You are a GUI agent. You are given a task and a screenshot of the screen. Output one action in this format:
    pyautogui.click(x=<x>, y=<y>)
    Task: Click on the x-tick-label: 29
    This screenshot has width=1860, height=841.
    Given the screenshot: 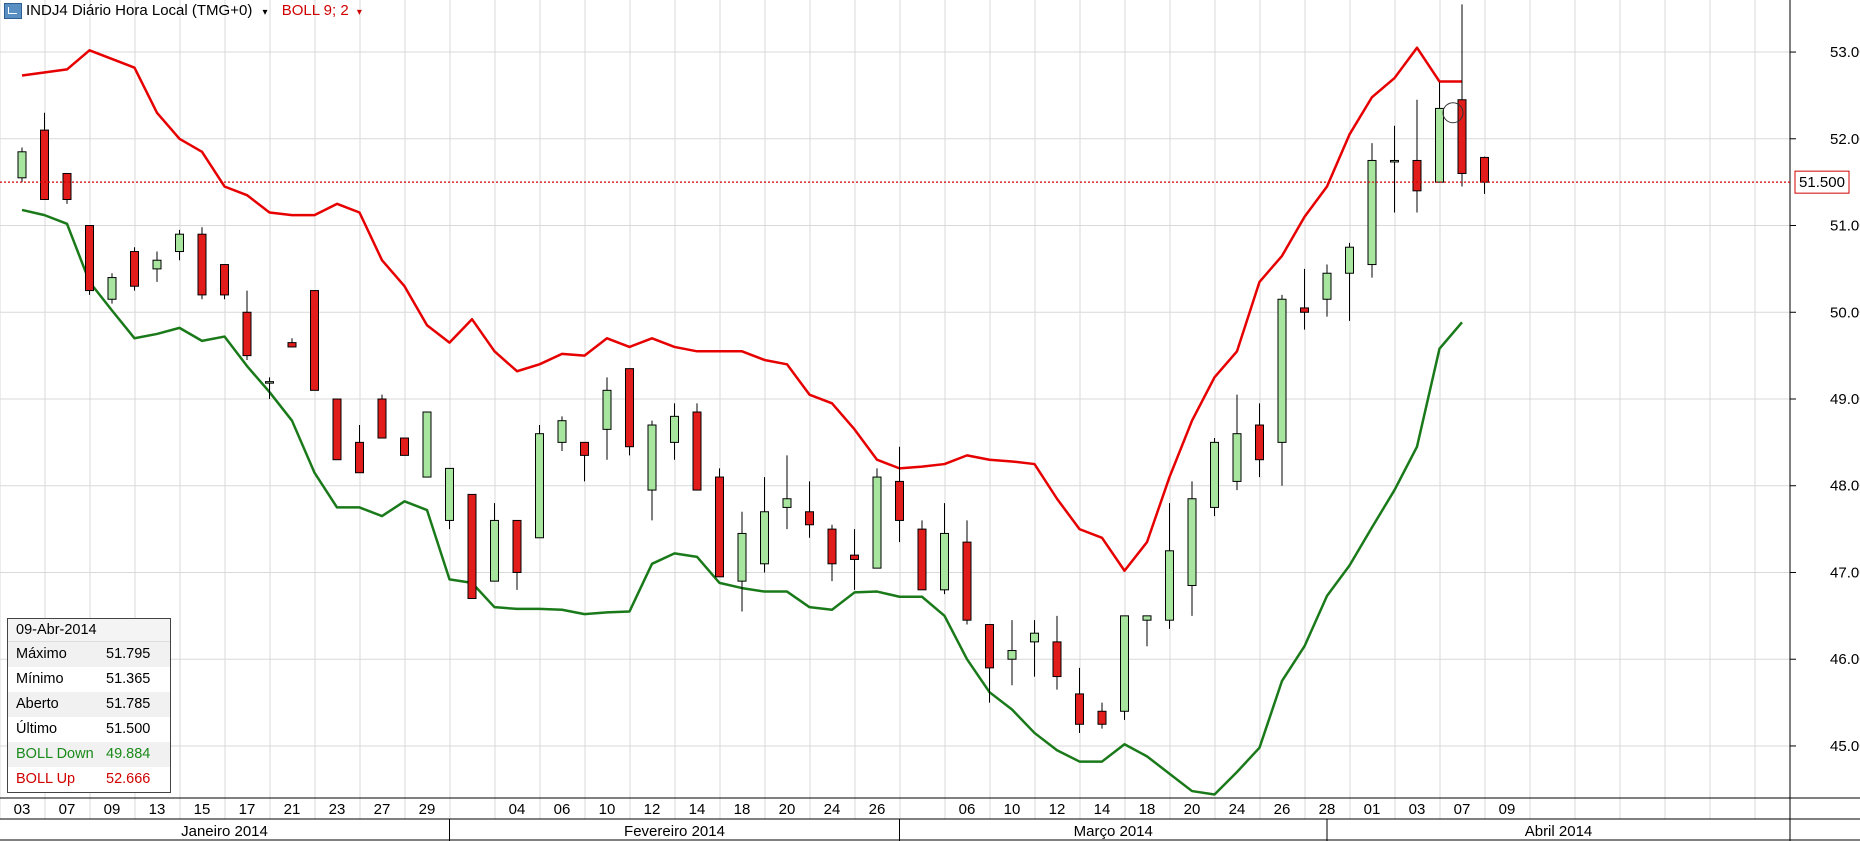 What is the action you would take?
    pyautogui.click(x=427, y=809)
    